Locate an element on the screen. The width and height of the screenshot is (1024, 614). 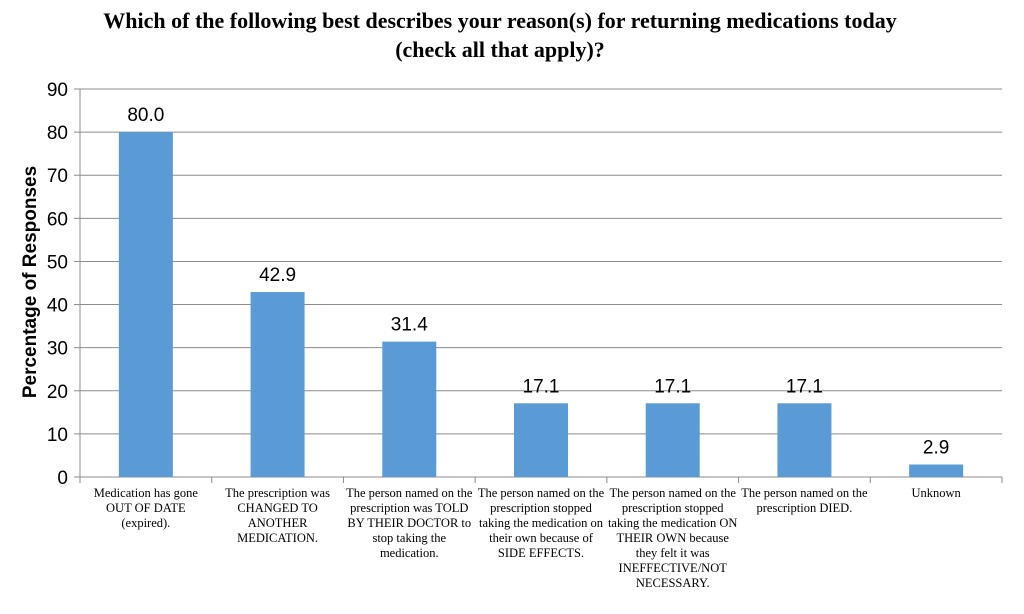
y-tick-label: 20 is located at coordinates (57, 392).